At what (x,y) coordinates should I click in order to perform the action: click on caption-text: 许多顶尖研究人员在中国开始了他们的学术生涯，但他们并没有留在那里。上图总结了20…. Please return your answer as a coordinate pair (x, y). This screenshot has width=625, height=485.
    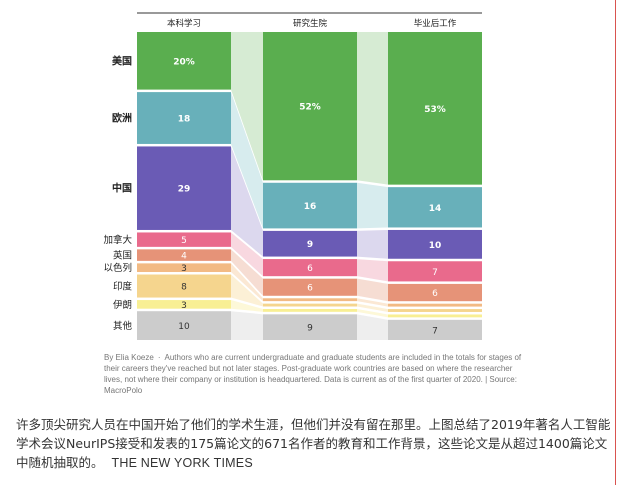
    Looking at the image, I should click on (313, 443).